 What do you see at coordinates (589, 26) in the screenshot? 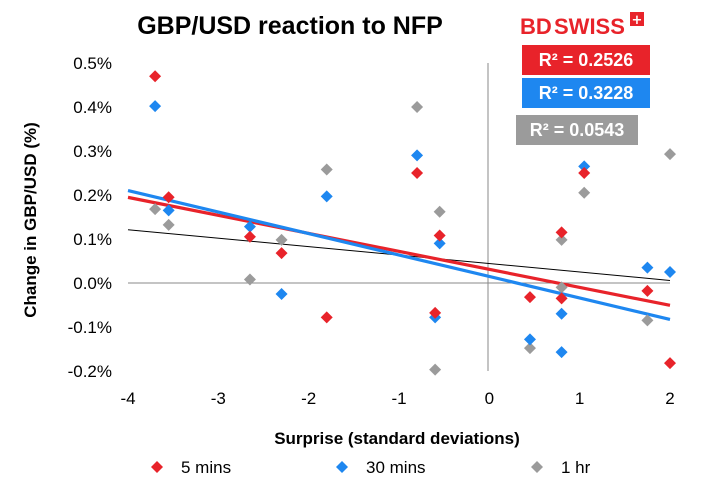
I see `brand-logo-text-swiss: SWISS` at bounding box center [589, 26].